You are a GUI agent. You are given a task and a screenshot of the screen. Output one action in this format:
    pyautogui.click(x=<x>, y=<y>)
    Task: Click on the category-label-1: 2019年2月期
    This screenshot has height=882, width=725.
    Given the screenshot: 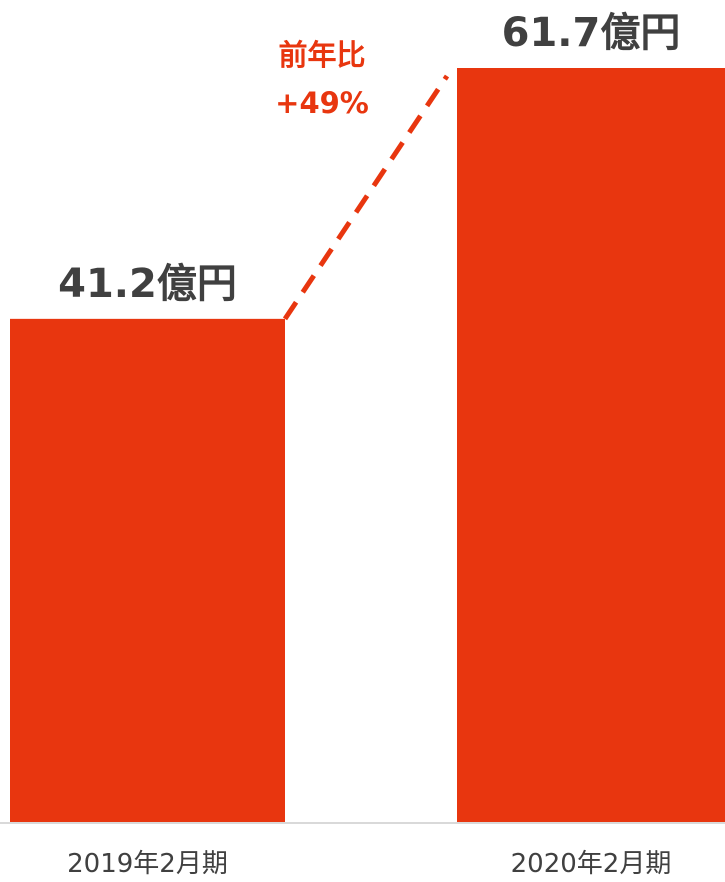 What is the action you would take?
    pyautogui.click(x=147, y=864)
    